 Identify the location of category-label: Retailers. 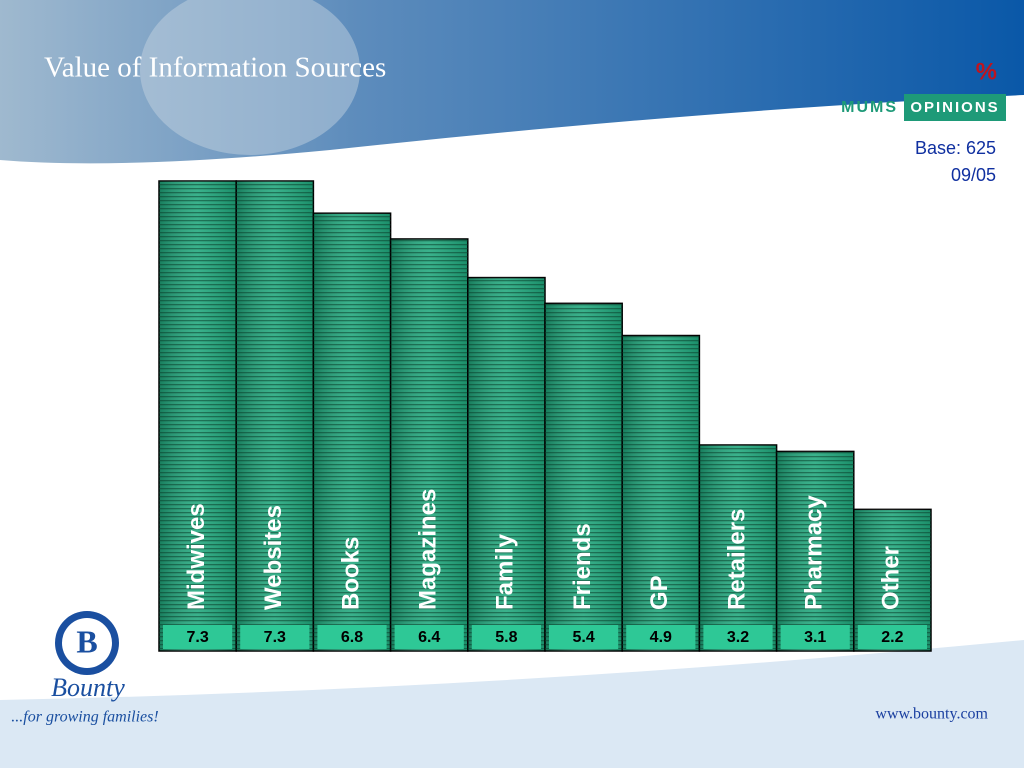
(736, 559).